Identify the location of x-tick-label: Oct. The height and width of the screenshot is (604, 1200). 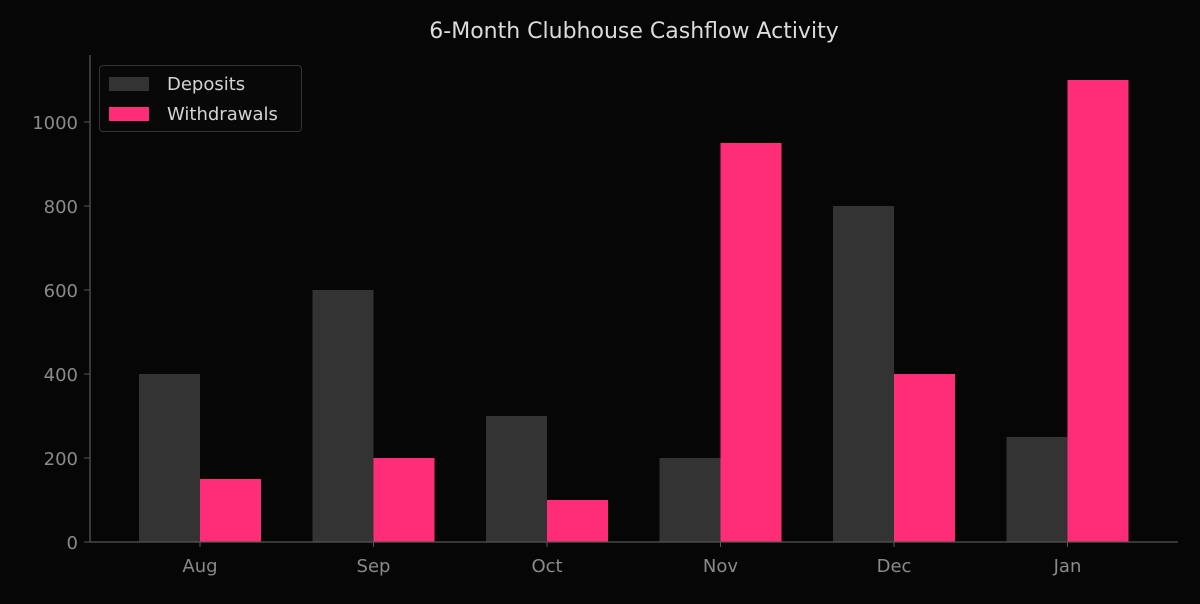
(546, 566).